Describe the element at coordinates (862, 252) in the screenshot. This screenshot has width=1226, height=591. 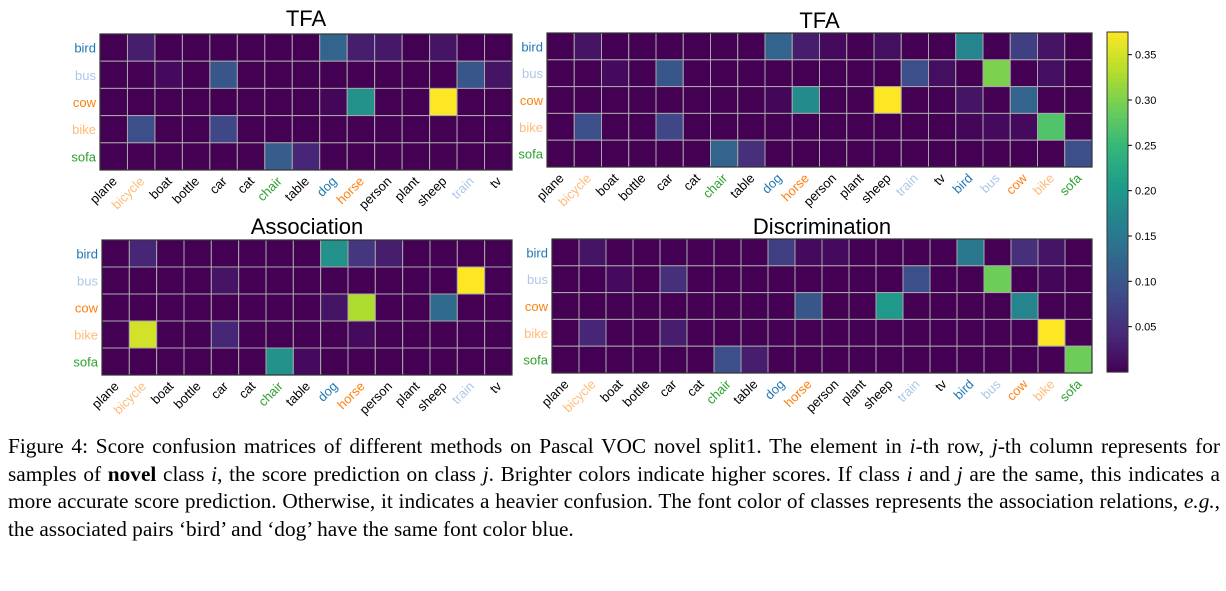
I see `heatmap-cell: bird → plant: 0` at that location.